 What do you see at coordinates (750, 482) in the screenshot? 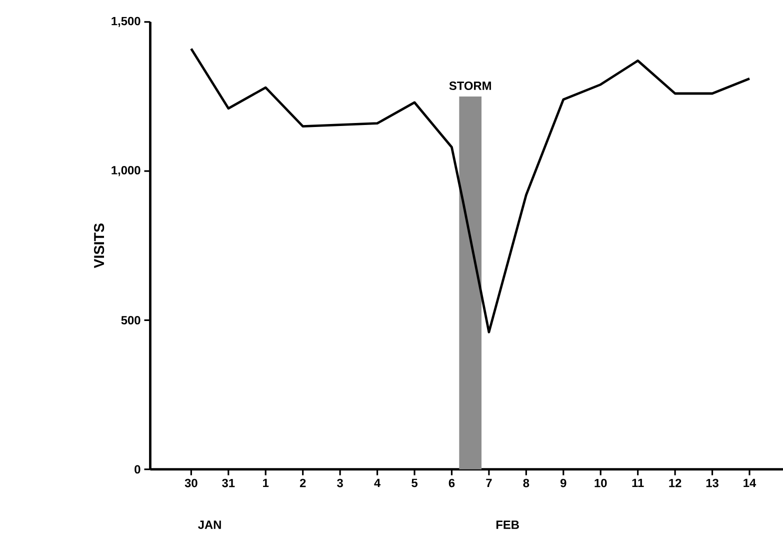
I see `x-tick-label: 14` at bounding box center [750, 482].